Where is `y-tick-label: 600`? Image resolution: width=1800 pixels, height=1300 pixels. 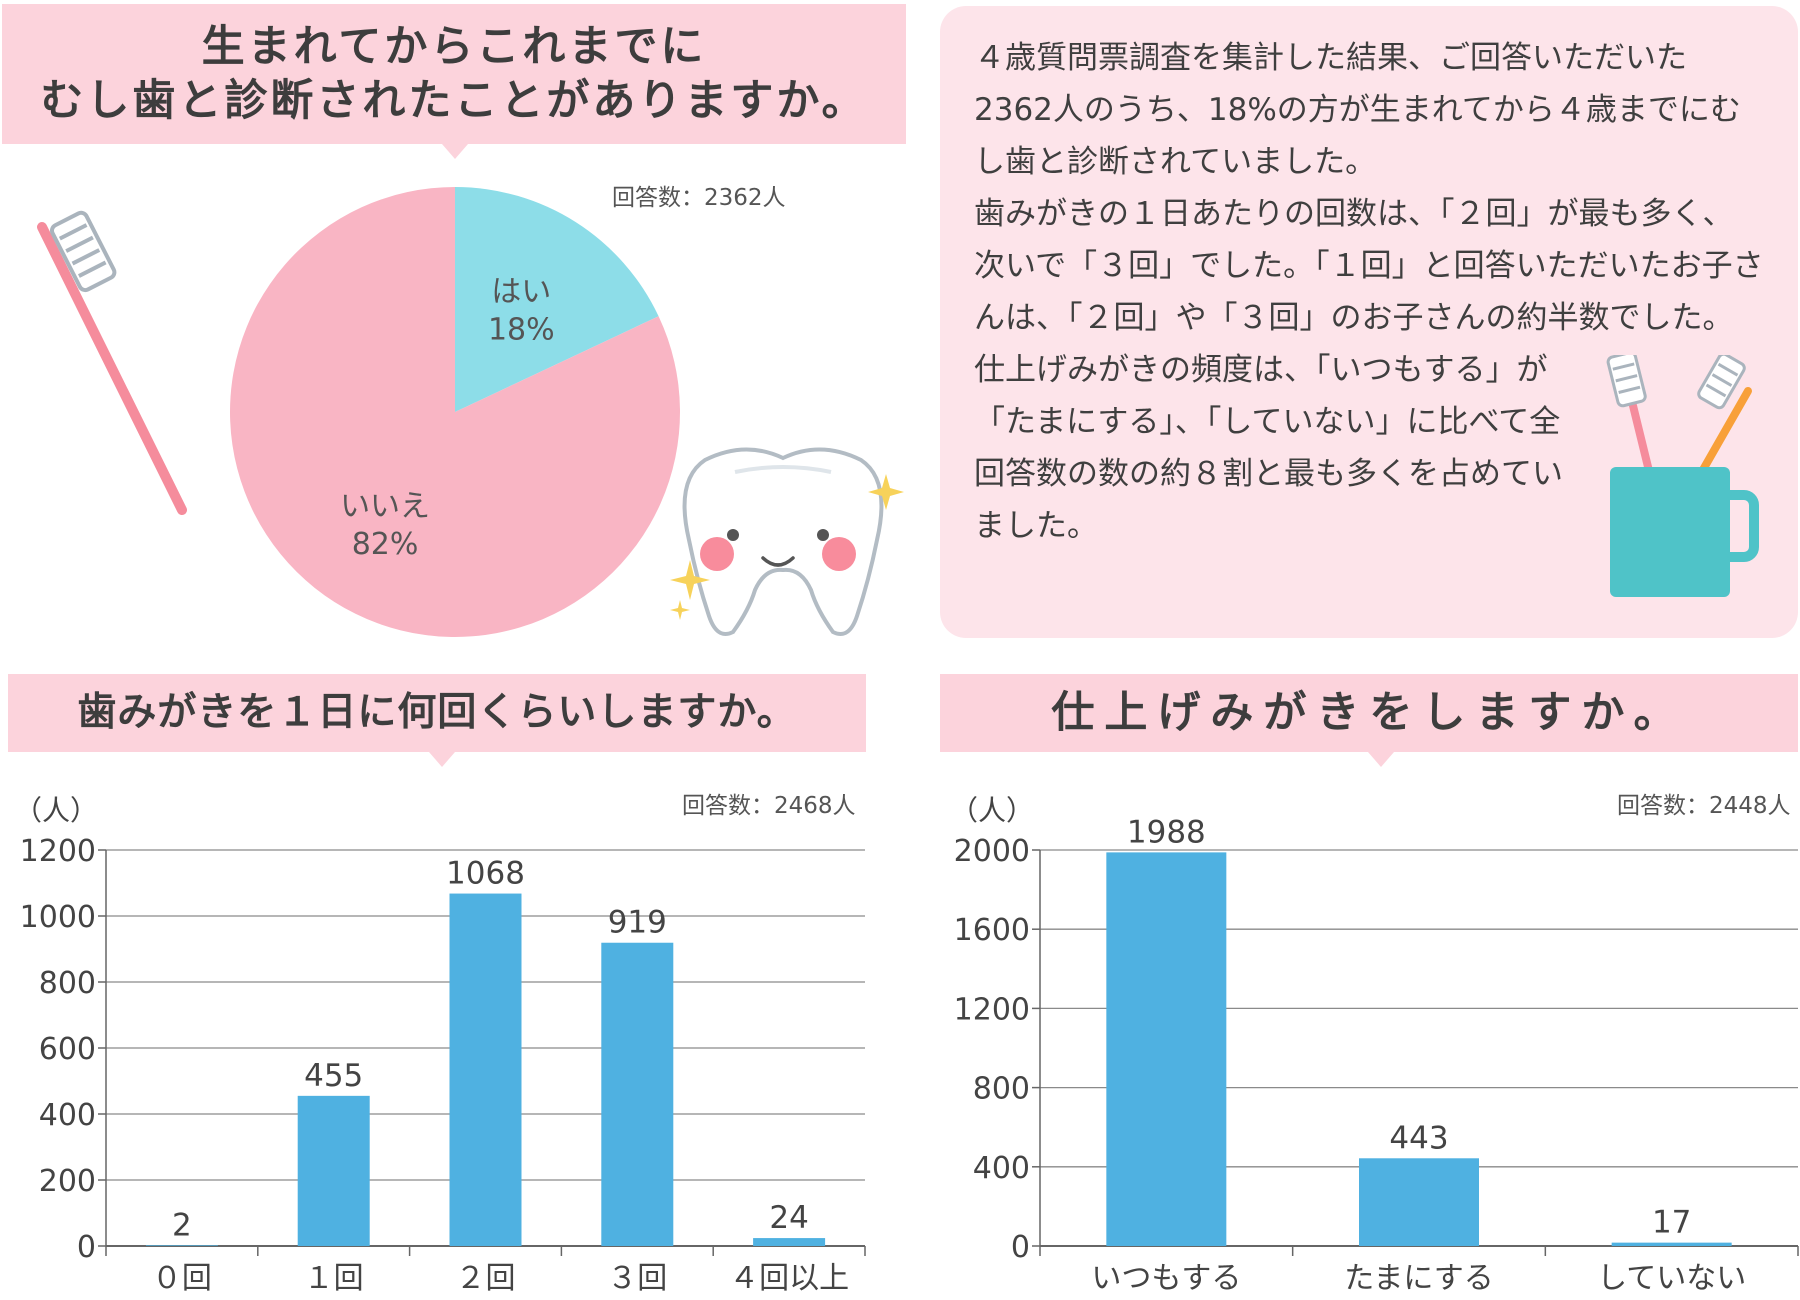
y-tick-label: 600 is located at coordinates (67, 1049).